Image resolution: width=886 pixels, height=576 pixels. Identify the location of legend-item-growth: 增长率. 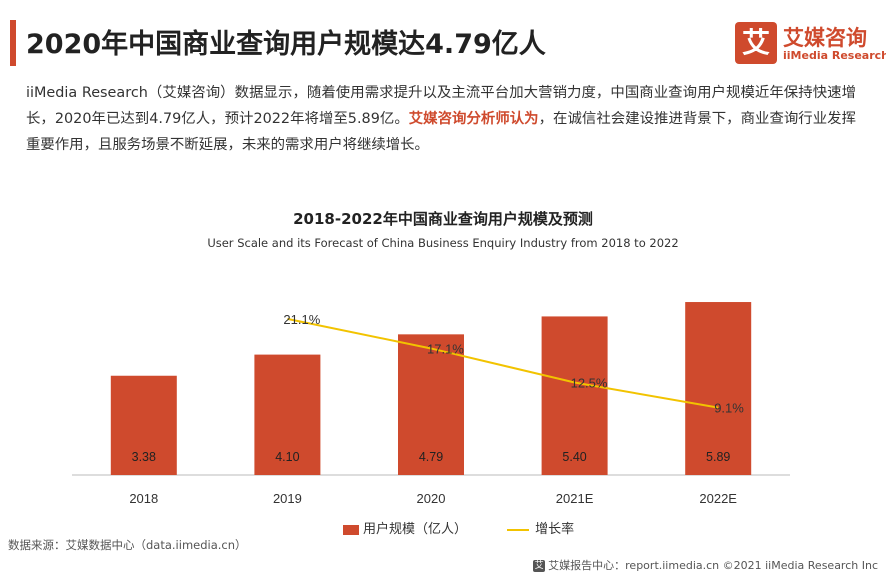
(540, 527).